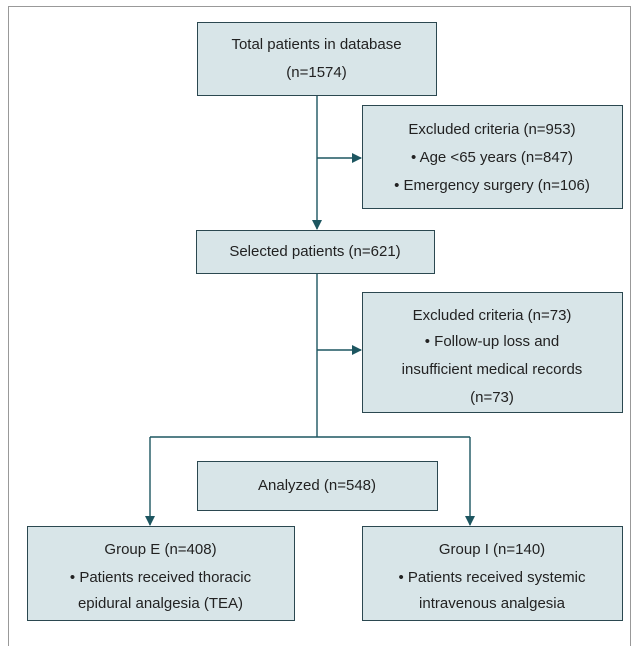 This screenshot has width=639, height=646. I want to click on node-text: Excluded criteria (n=953), so click(491, 129).